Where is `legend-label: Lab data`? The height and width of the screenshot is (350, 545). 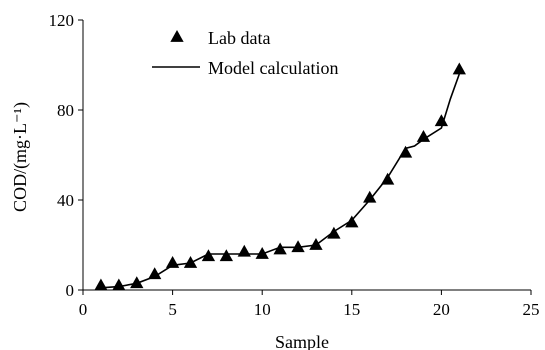 legend-label: Lab data is located at coordinates (239, 38).